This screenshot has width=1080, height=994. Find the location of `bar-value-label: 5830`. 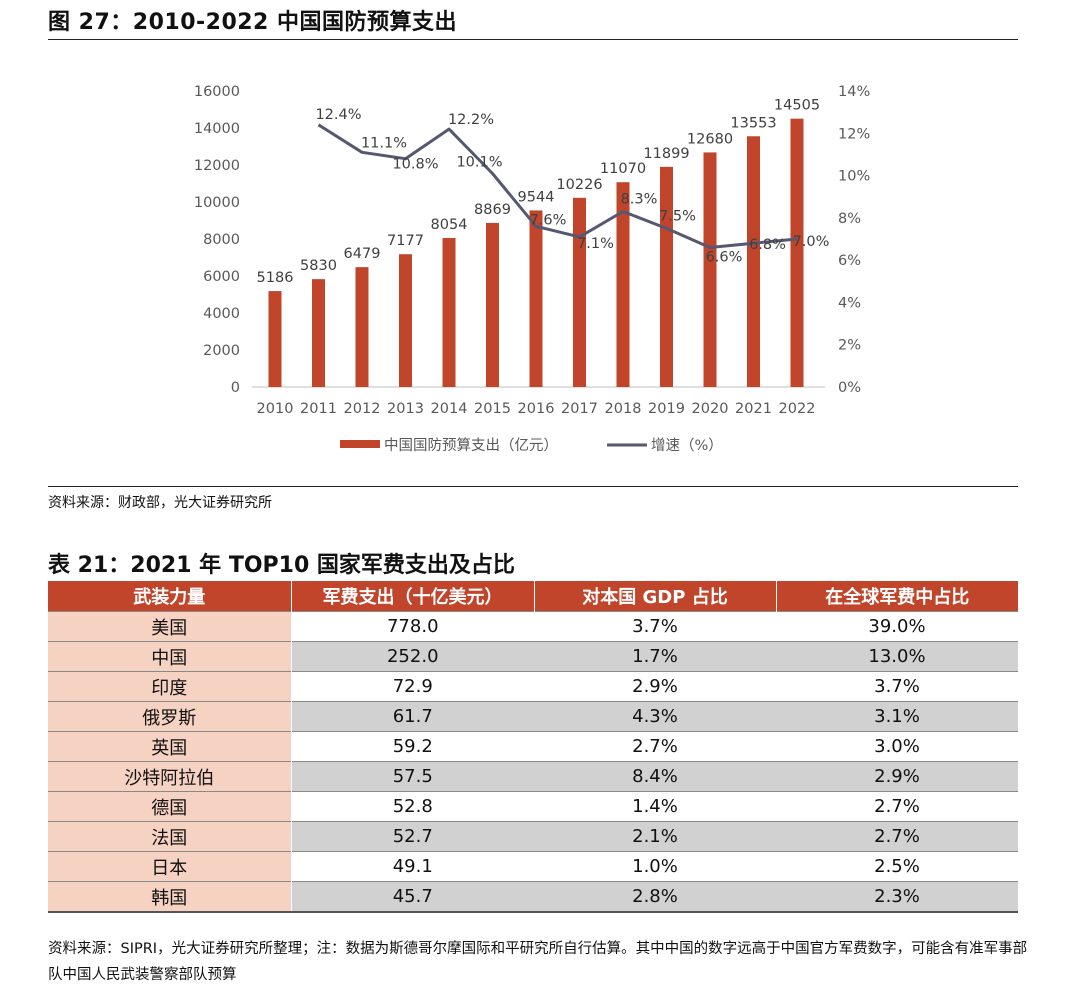

bar-value-label: 5830 is located at coordinates (318, 266).